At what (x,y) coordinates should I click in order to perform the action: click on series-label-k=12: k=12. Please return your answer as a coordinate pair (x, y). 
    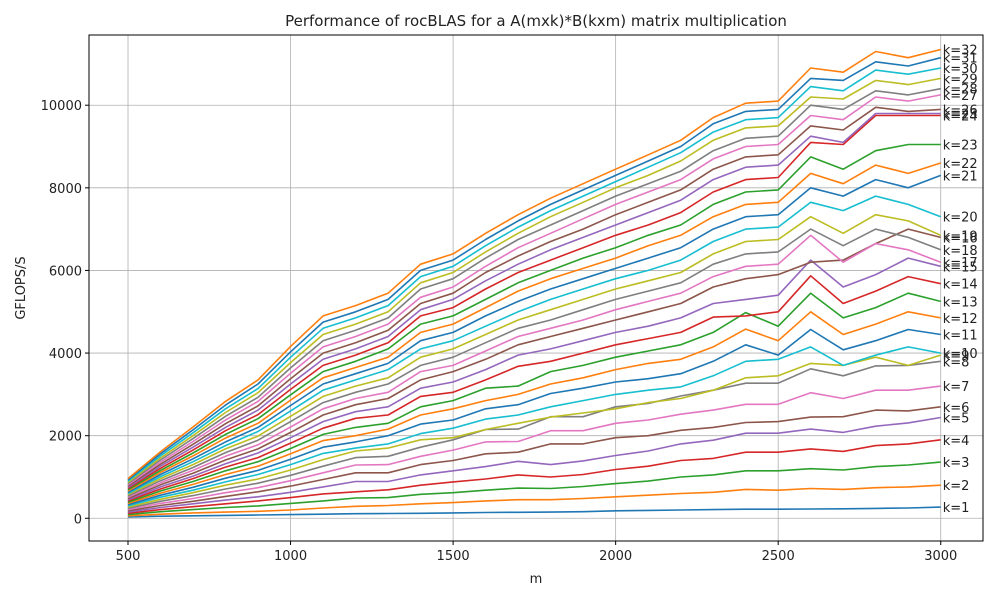
    Looking at the image, I should click on (960, 319).